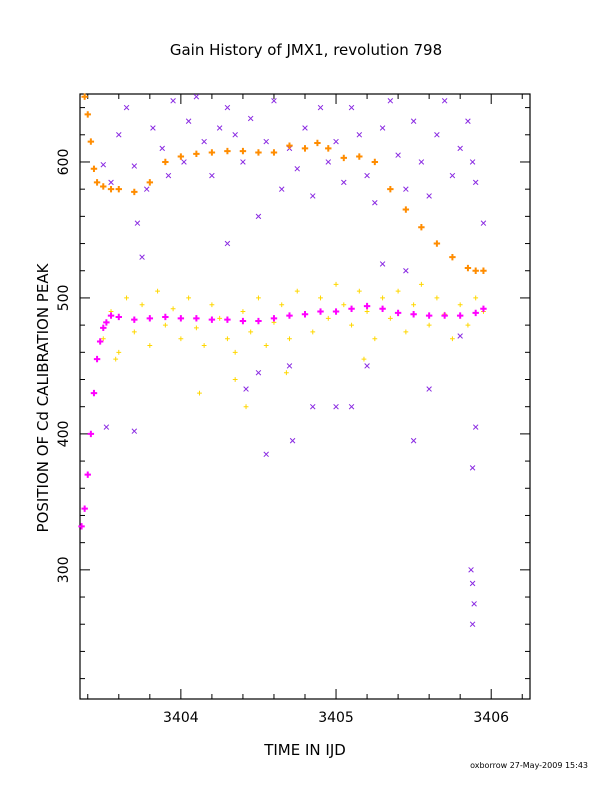 This screenshot has height=792, width=612. What do you see at coordinates (304, 750) in the screenshot?
I see `x-axis-label: TIME IN IJD` at bounding box center [304, 750].